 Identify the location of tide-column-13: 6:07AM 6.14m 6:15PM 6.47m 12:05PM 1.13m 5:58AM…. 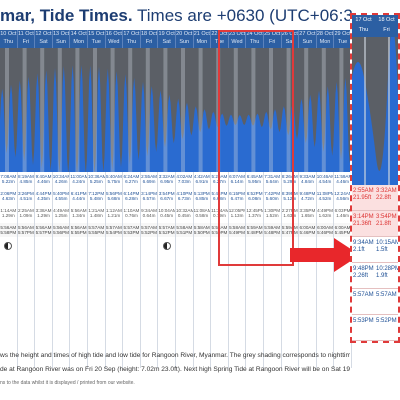
(237, 270).